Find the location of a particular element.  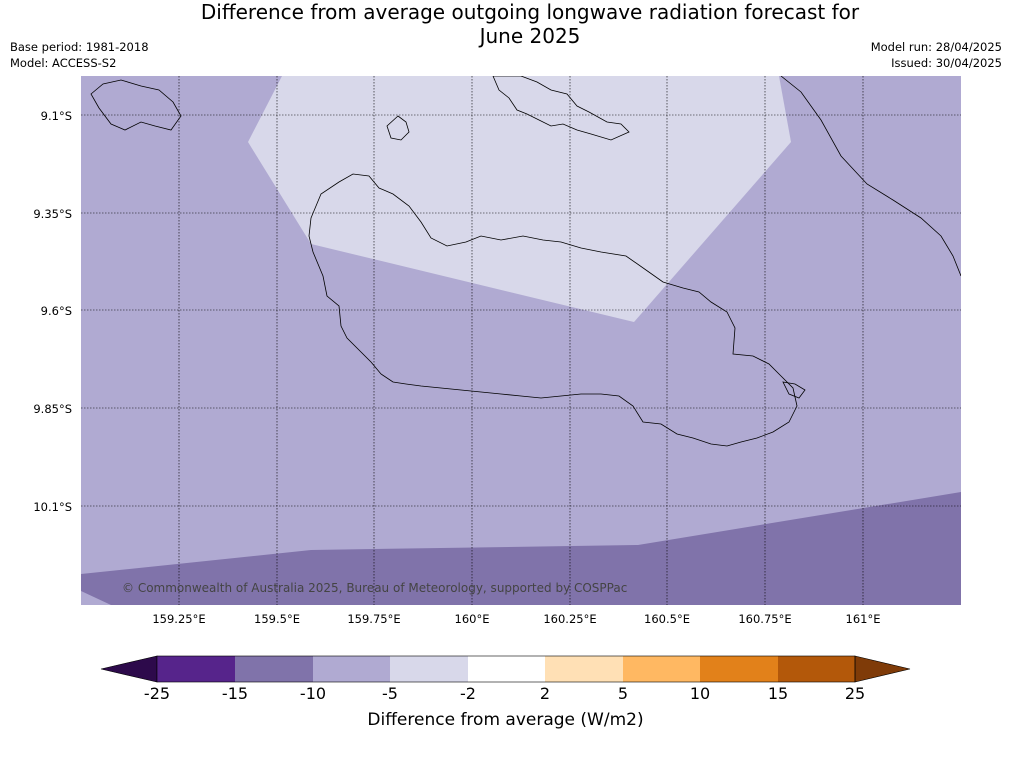

colorbar-tick-4: -5 is located at coordinates (390, 693).